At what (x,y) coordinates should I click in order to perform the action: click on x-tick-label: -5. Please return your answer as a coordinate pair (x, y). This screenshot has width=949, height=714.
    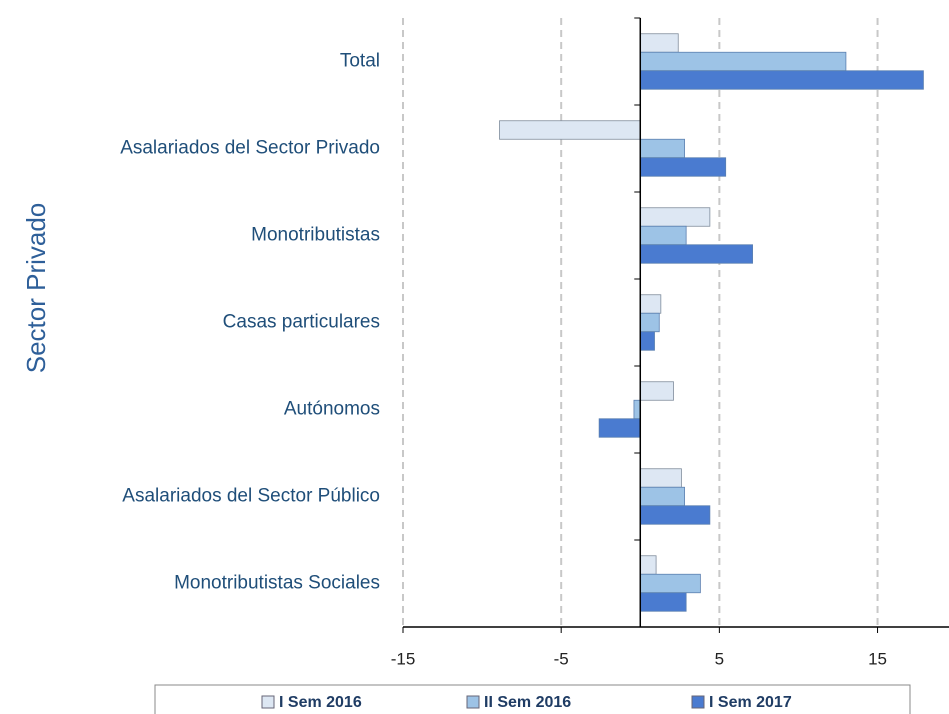
    Looking at the image, I should click on (561, 658).